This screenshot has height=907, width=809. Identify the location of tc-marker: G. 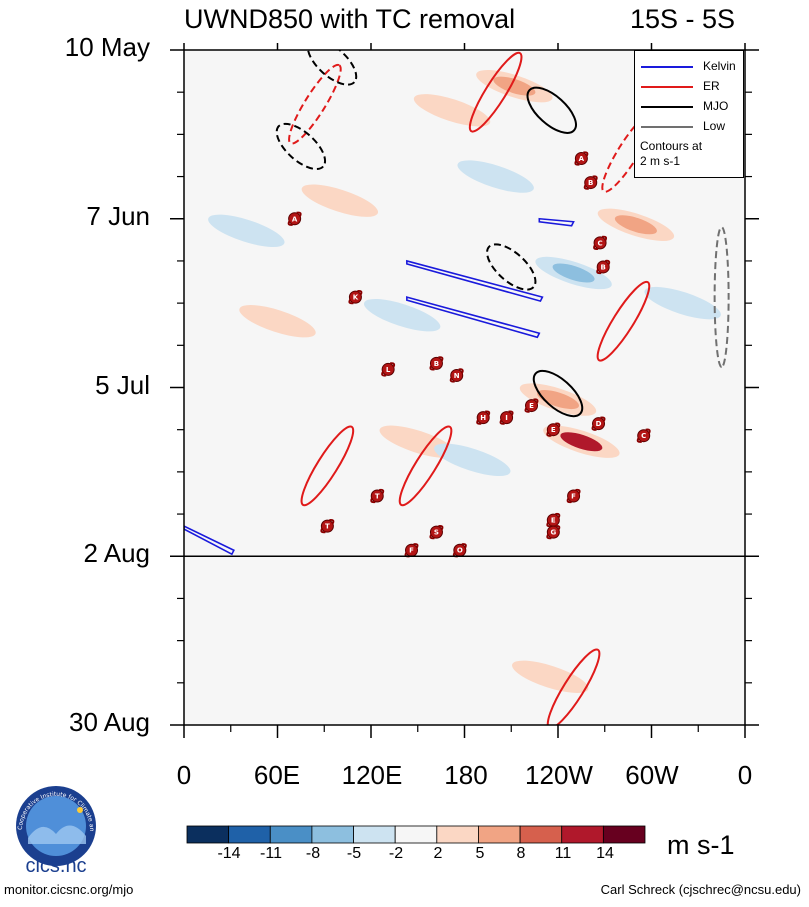
(553, 532).